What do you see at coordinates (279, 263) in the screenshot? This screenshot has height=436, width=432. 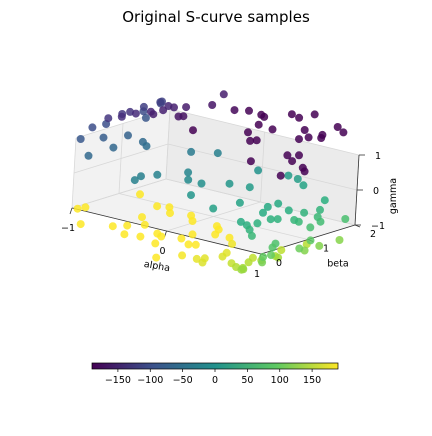 I see `y-tick-label: 0` at bounding box center [279, 263].